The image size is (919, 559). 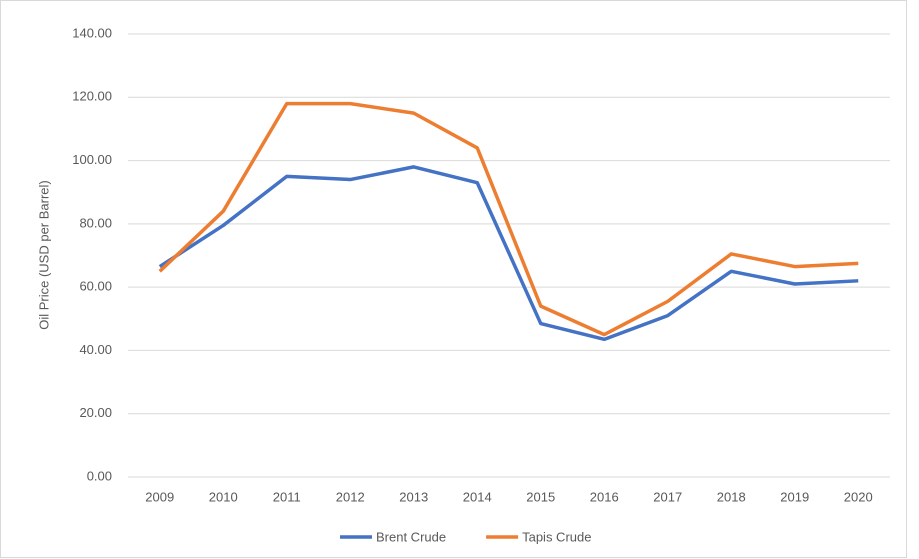 I want to click on x-tick-label: 2010, so click(x=223, y=496).